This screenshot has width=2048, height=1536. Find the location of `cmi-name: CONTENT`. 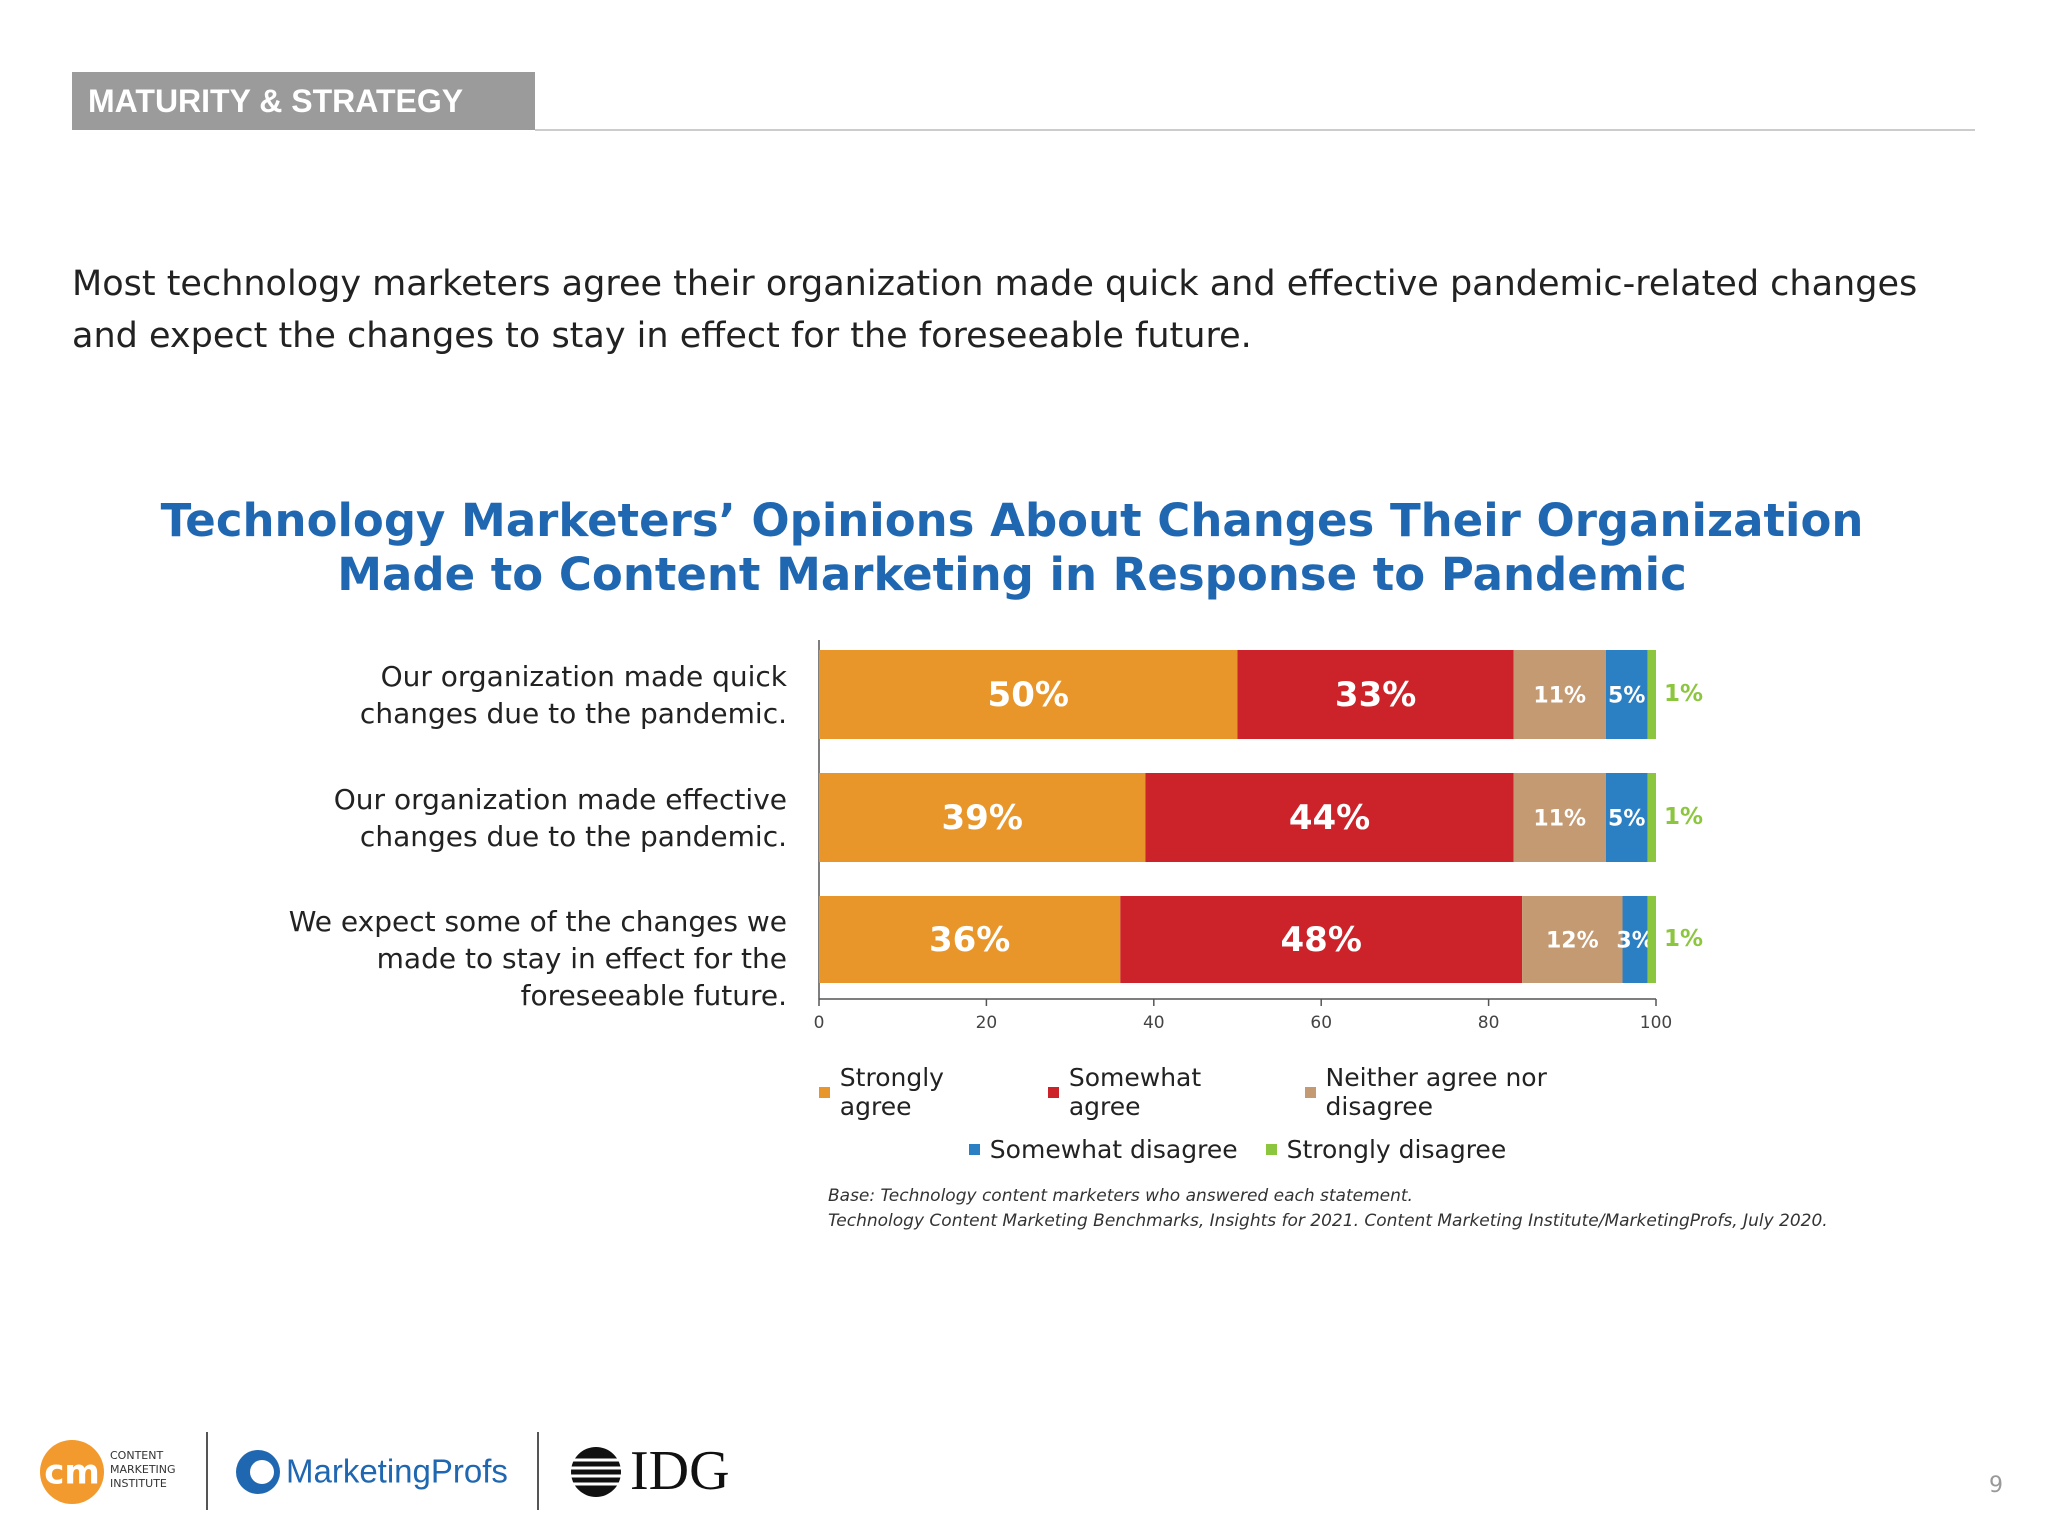

cmi-name: CONTENT is located at coordinates (136, 1455).